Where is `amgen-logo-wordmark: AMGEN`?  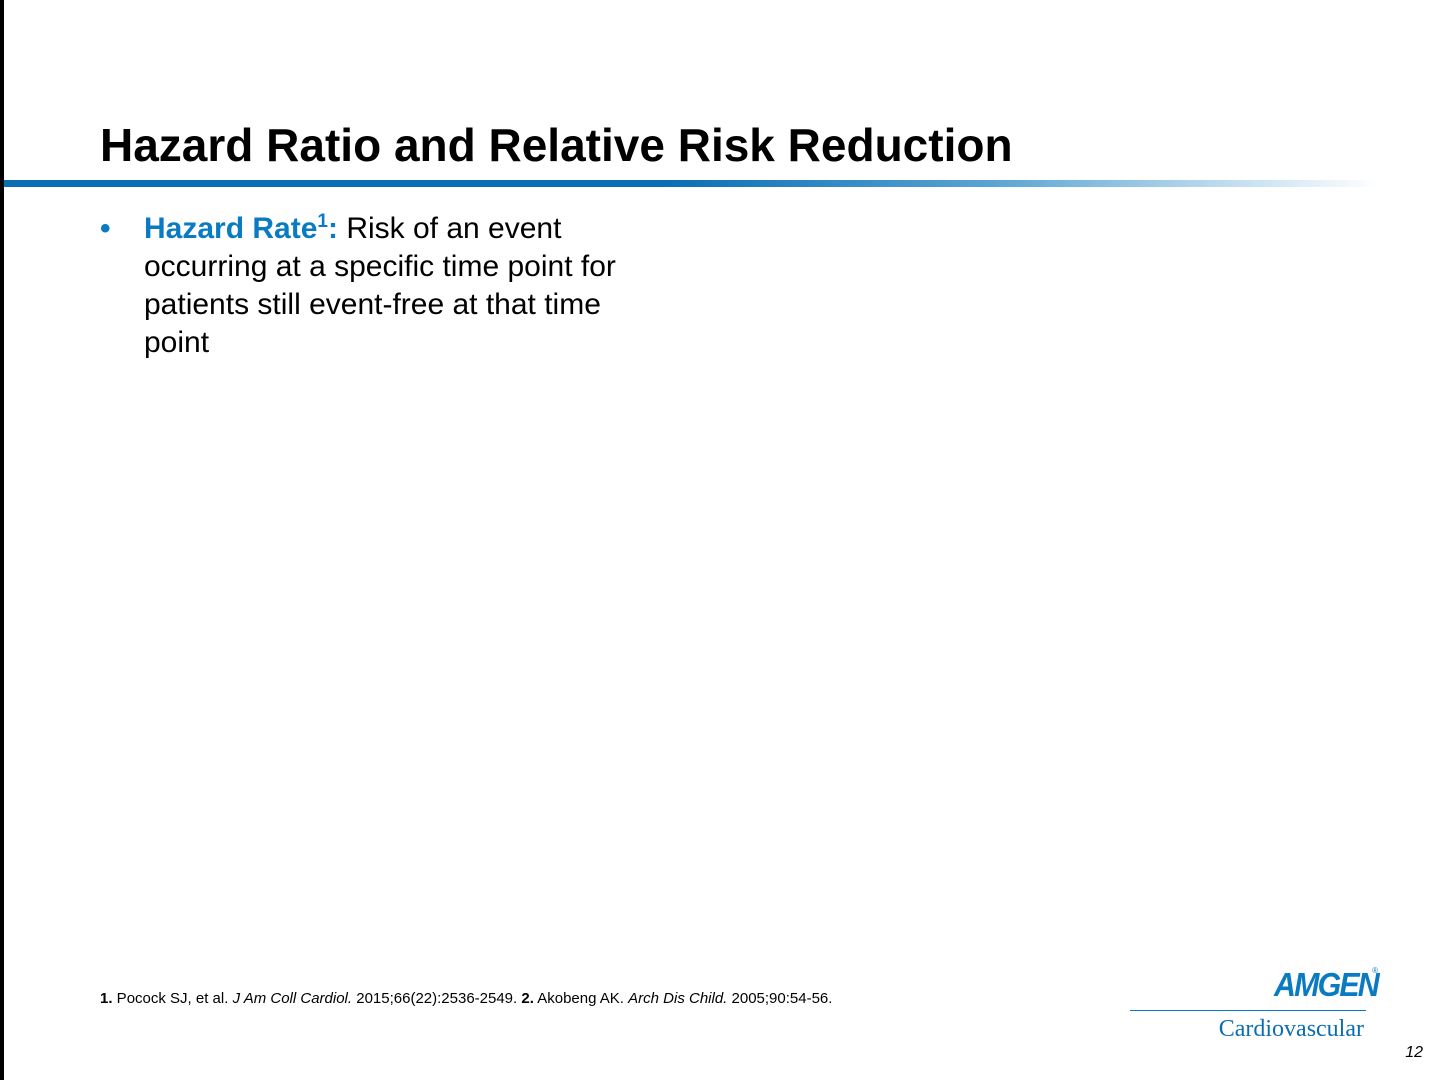
amgen-logo-wordmark: AMGEN is located at coordinates (1327, 984).